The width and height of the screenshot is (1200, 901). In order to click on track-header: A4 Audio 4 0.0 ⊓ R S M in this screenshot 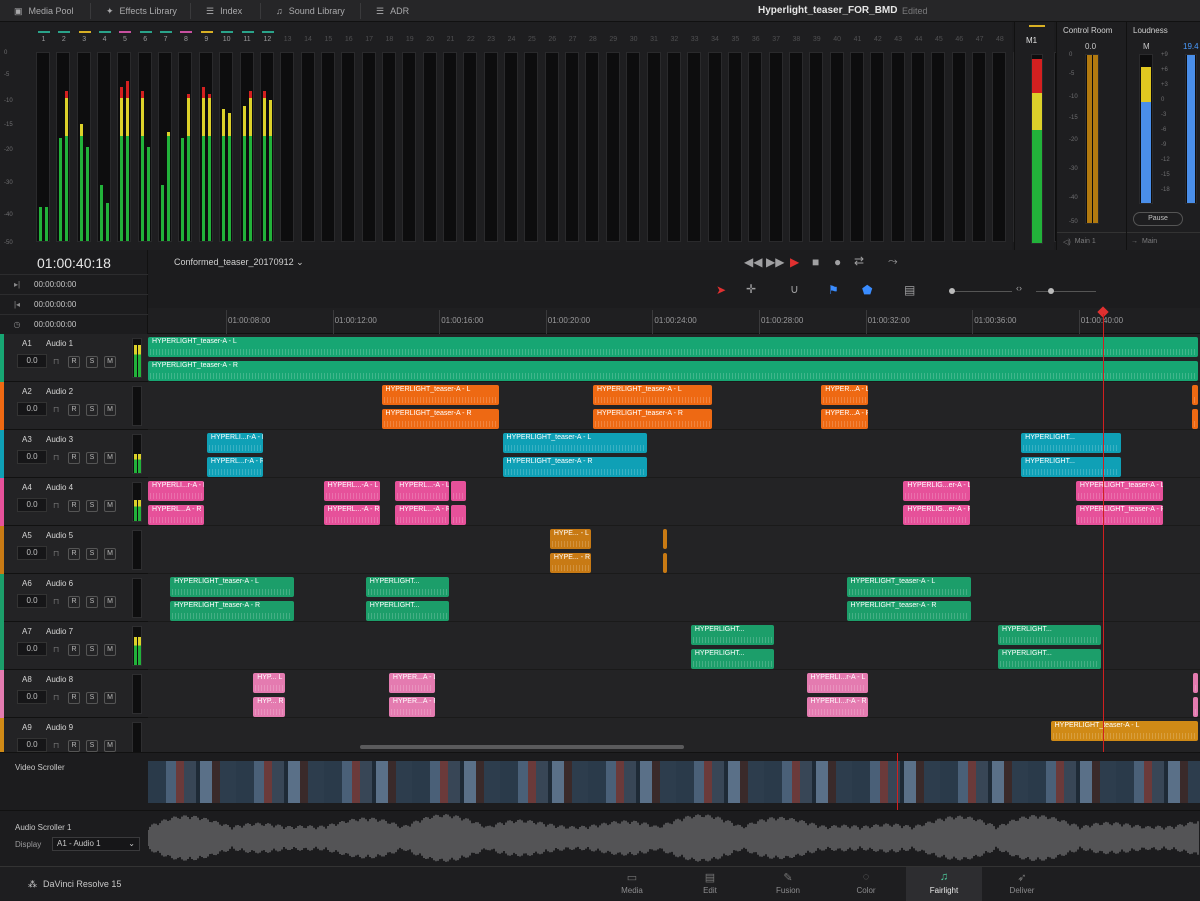, I will do `click(74, 502)`.